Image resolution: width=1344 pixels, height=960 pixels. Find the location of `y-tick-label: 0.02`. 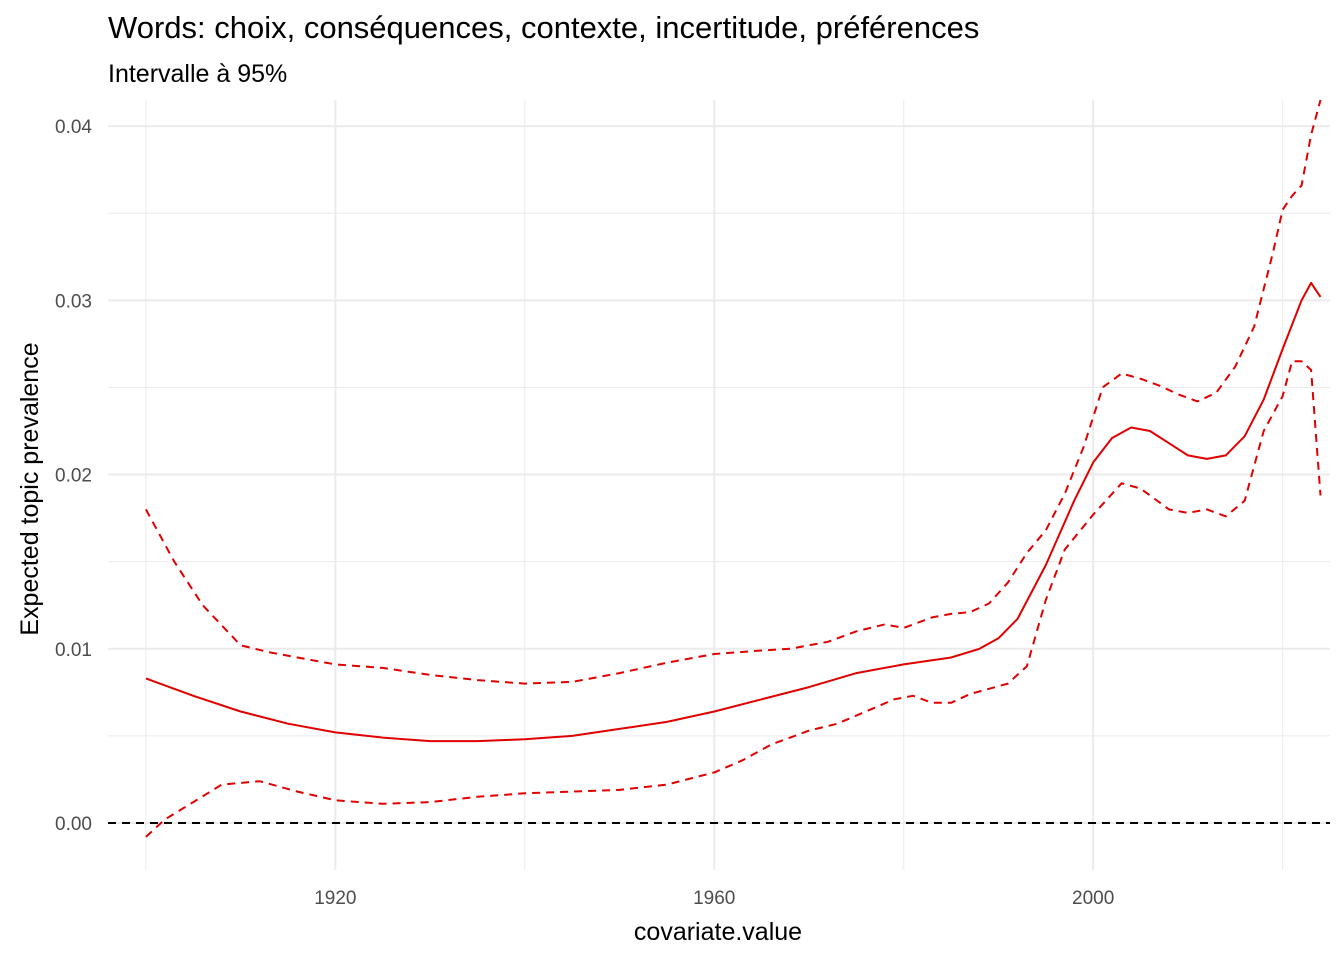

y-tick-label: 0.02 is located at coordinates (73, 476).